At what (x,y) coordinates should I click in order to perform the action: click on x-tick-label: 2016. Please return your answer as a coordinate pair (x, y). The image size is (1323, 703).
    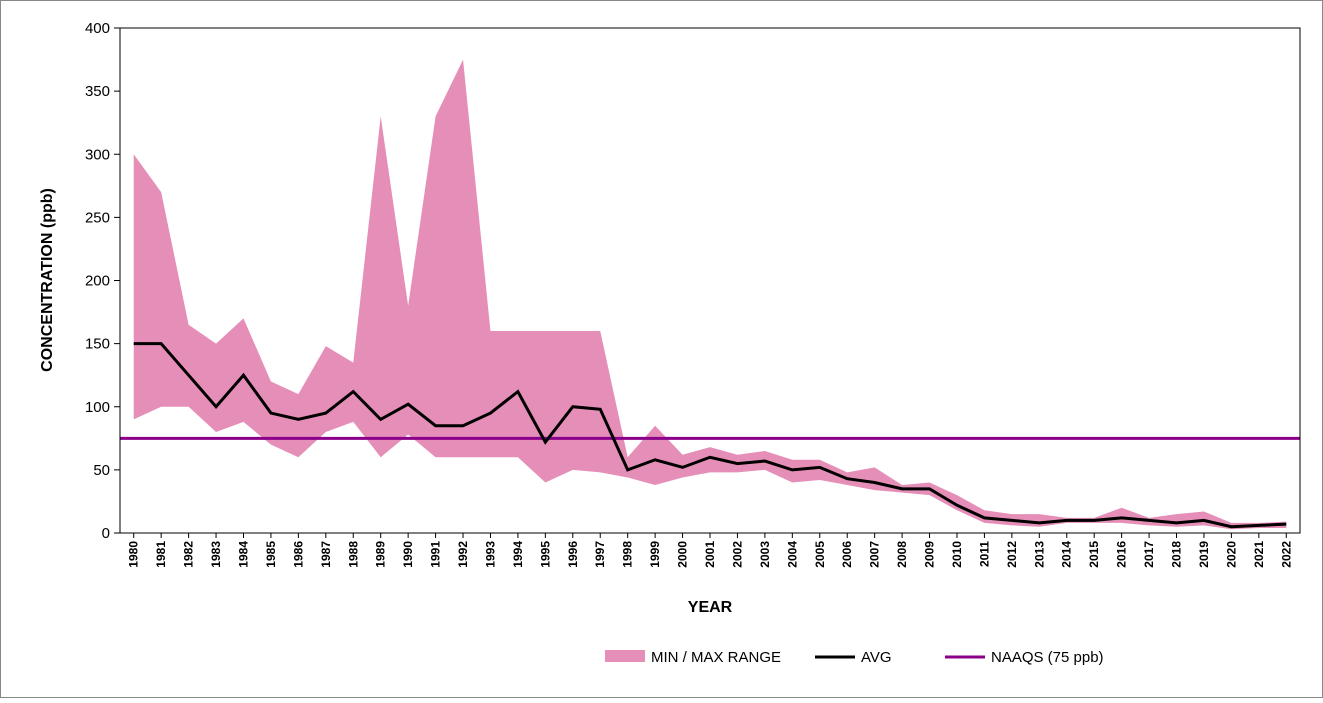
    Looking at the image, I should click on (1122, 554).